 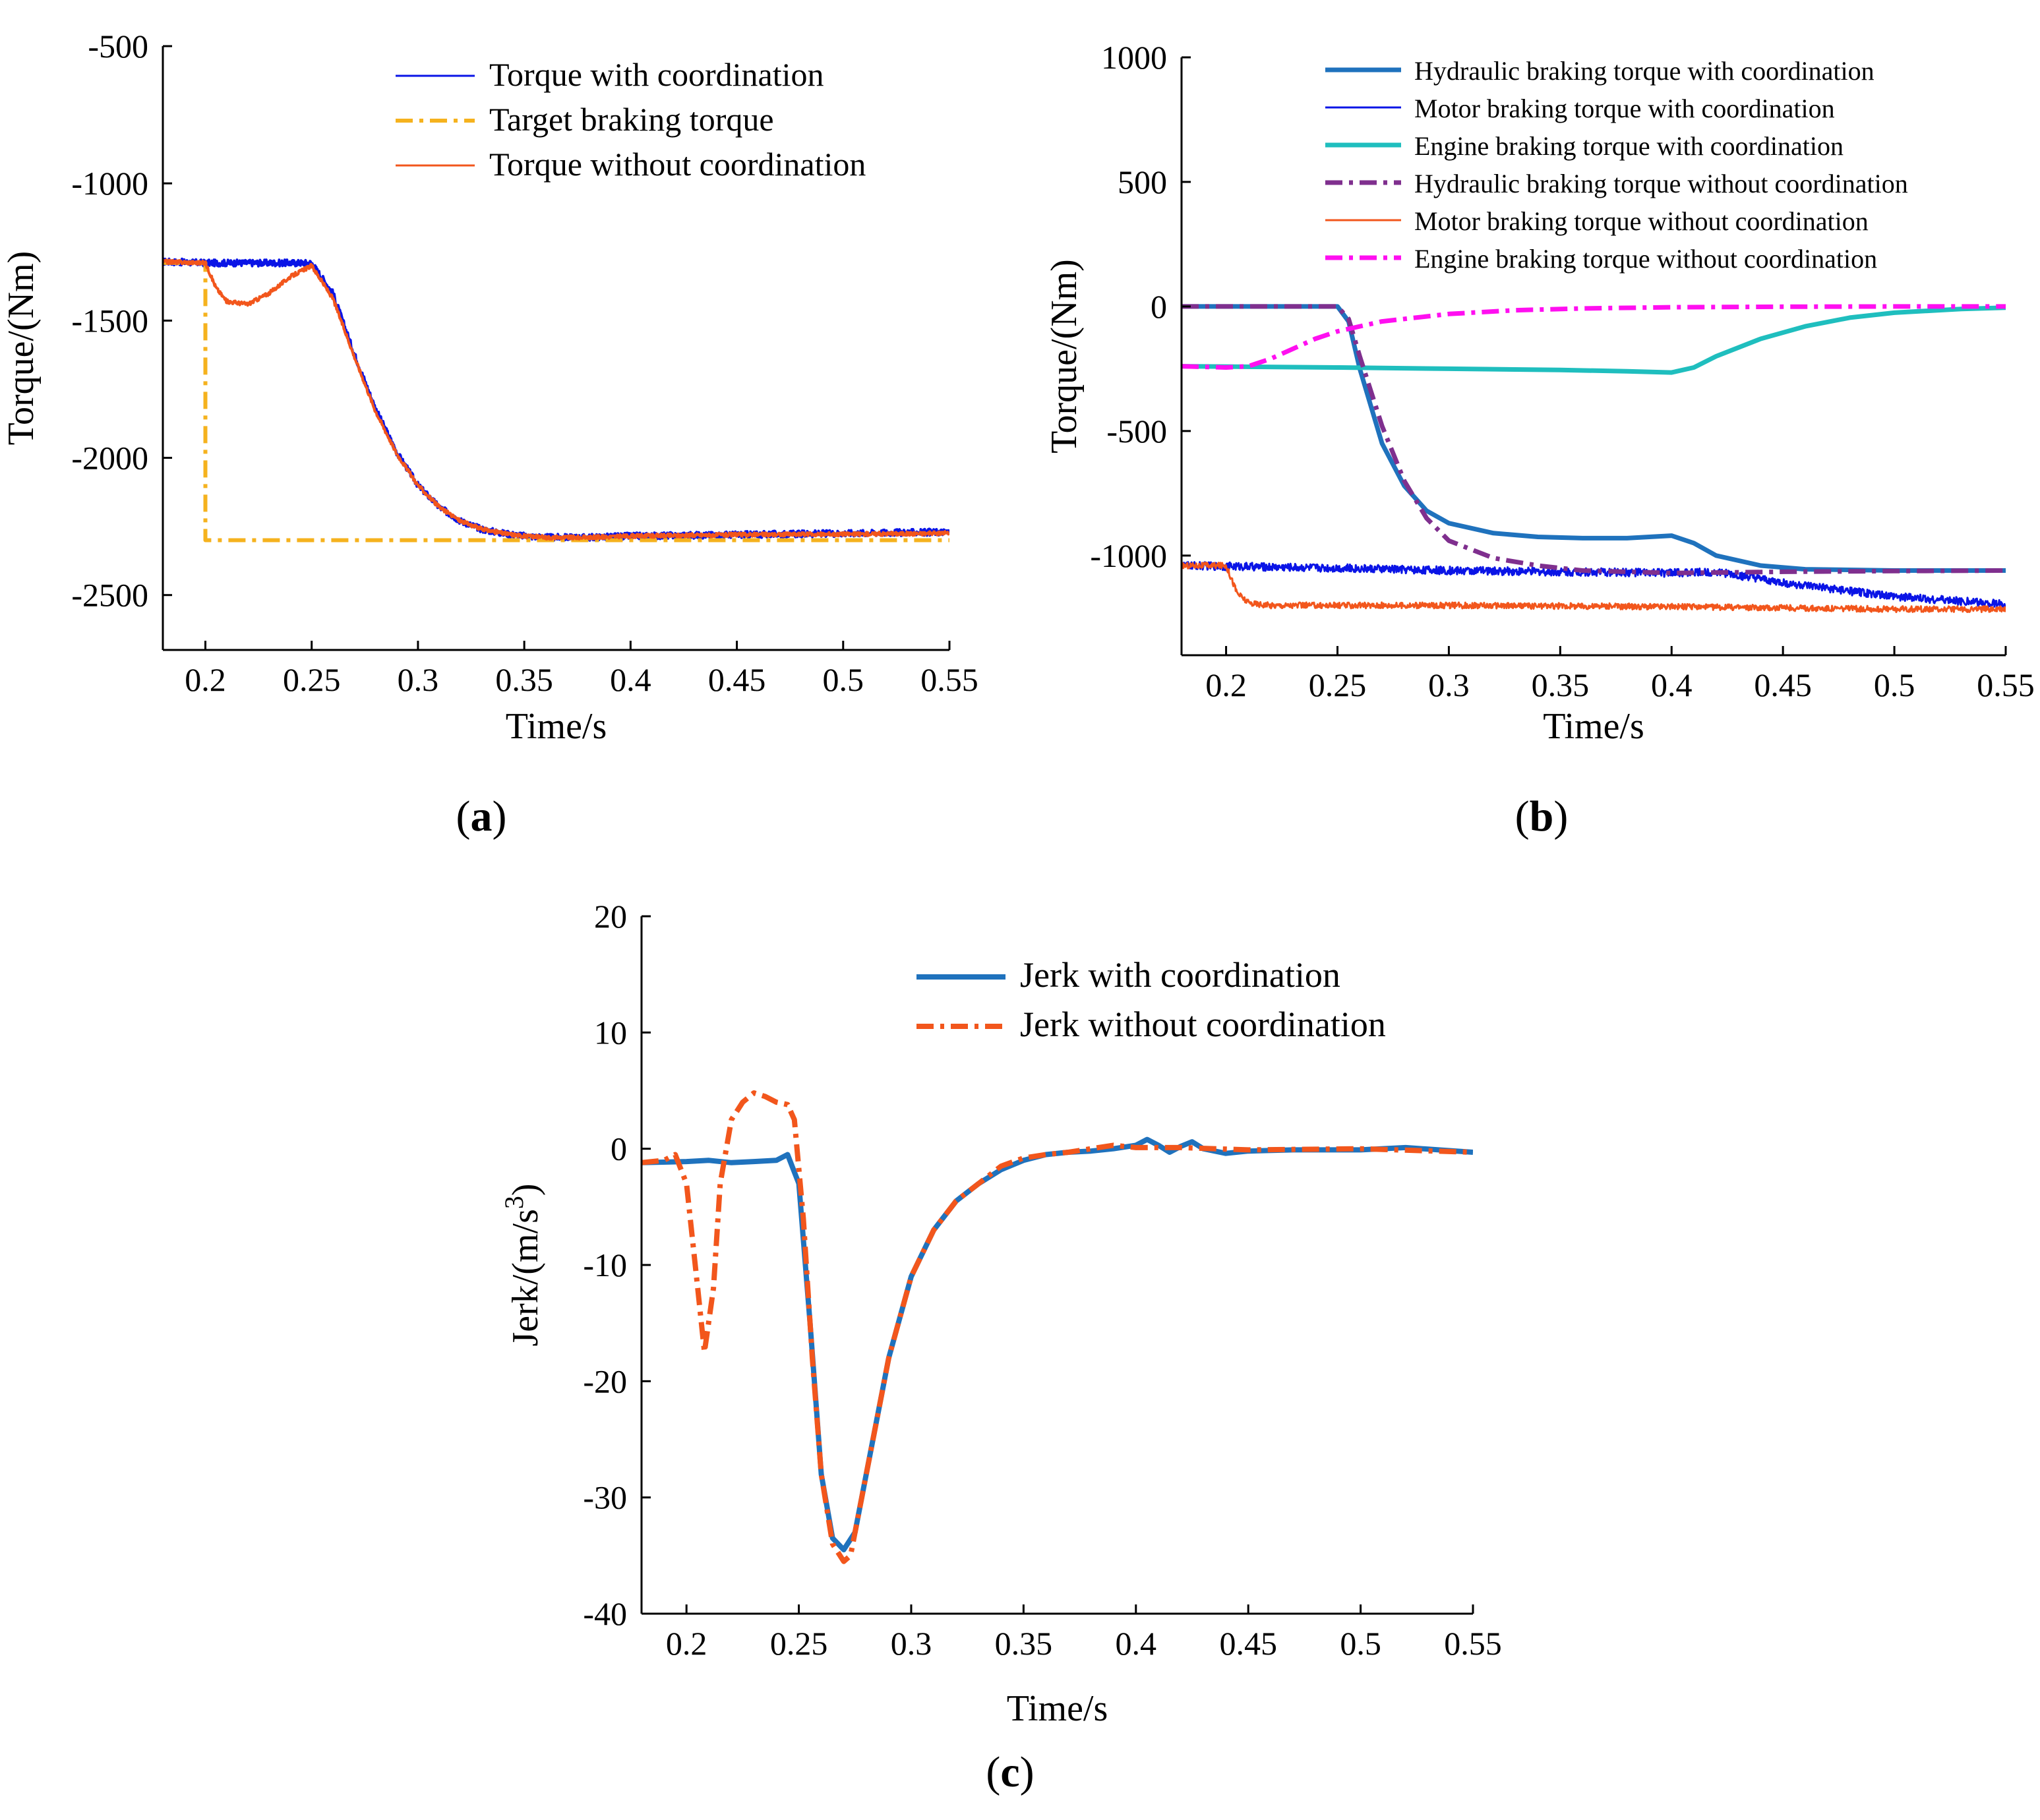 What do you see at coordinates (610, 1032) in the screenshot?
I see `y-tick-label: 10` at bounding box center [610, 1032].